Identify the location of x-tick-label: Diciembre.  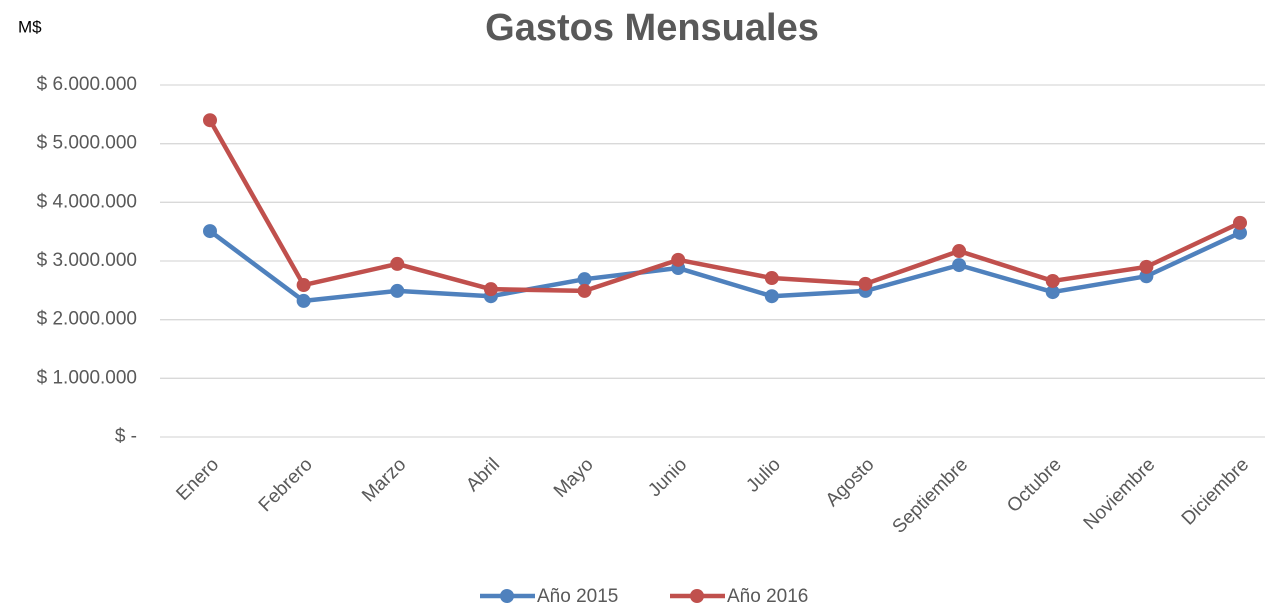
(1215, 491).